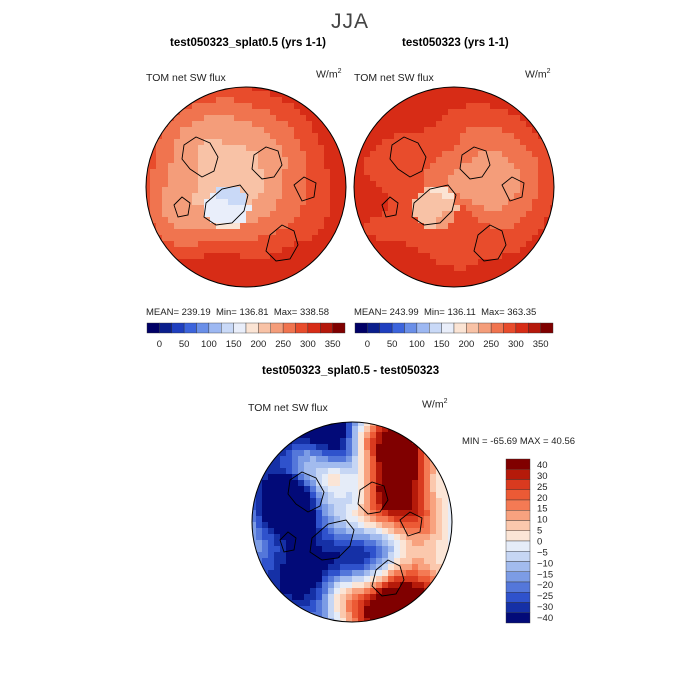 This screenshot has height=700, width=700. Describe the element at coordinates (513, 189) in the screenshot. I see `coastline` at that location.